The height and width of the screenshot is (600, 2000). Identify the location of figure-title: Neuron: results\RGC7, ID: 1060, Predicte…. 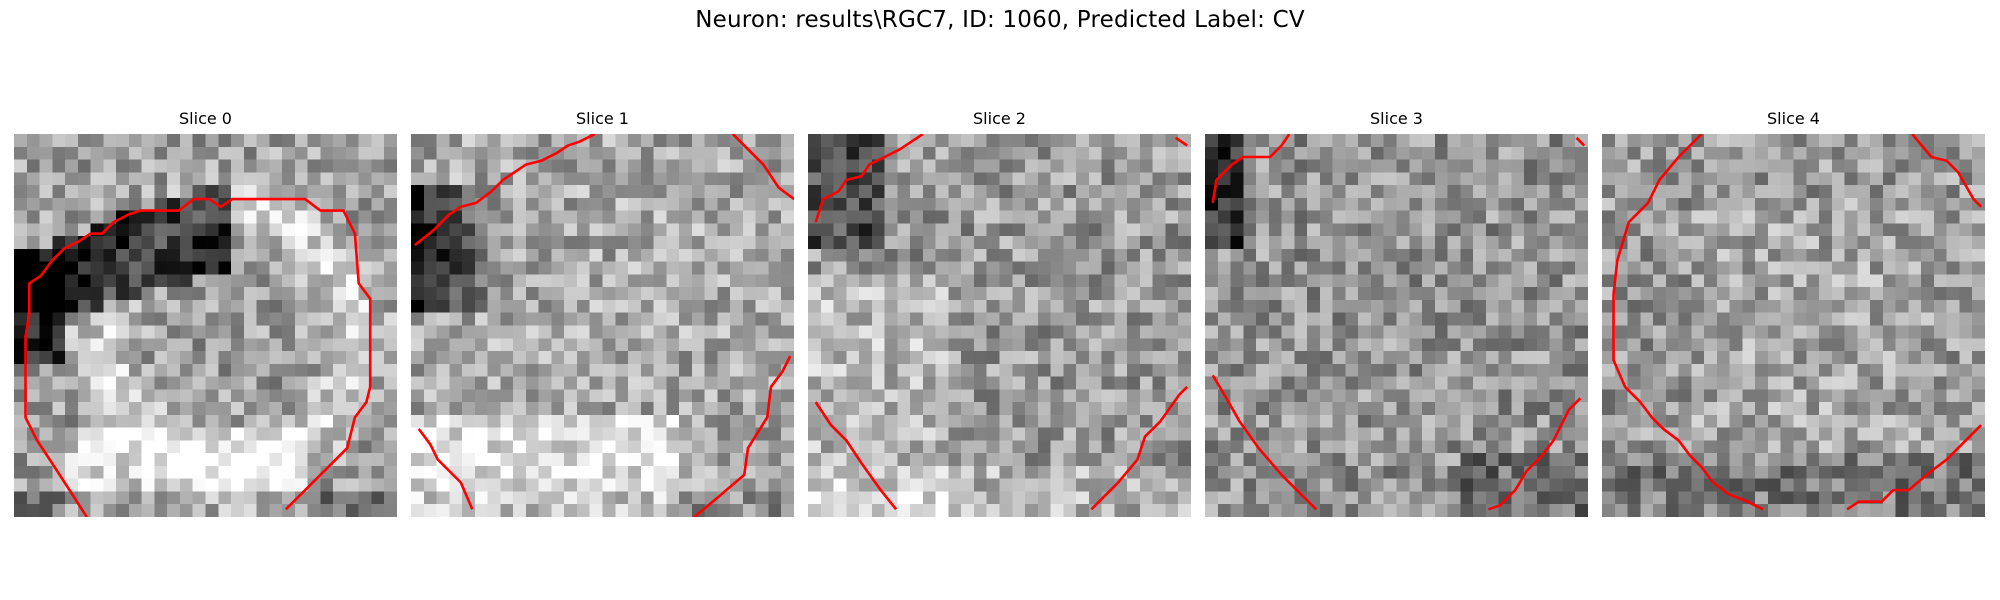
(1000, 20).